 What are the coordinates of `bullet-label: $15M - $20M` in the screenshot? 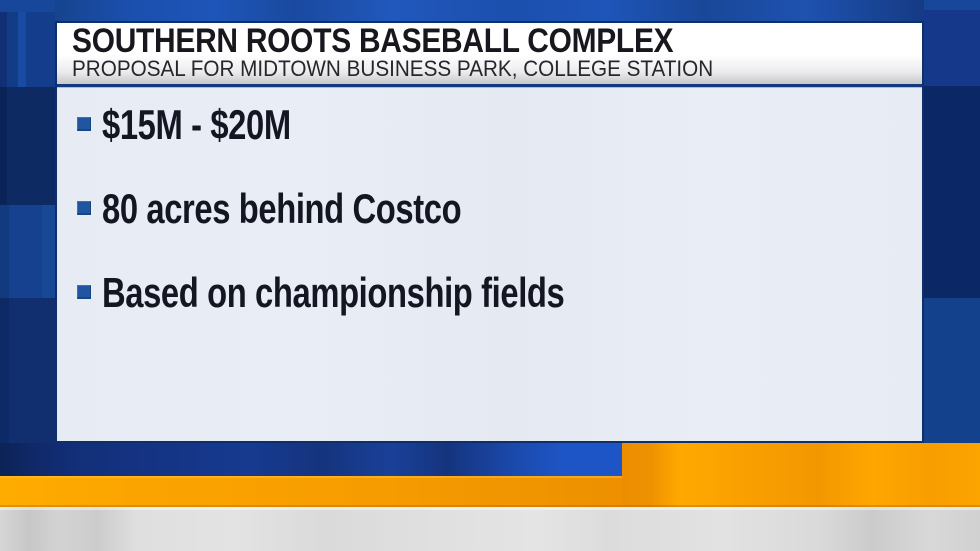 It's located at (196, 124).